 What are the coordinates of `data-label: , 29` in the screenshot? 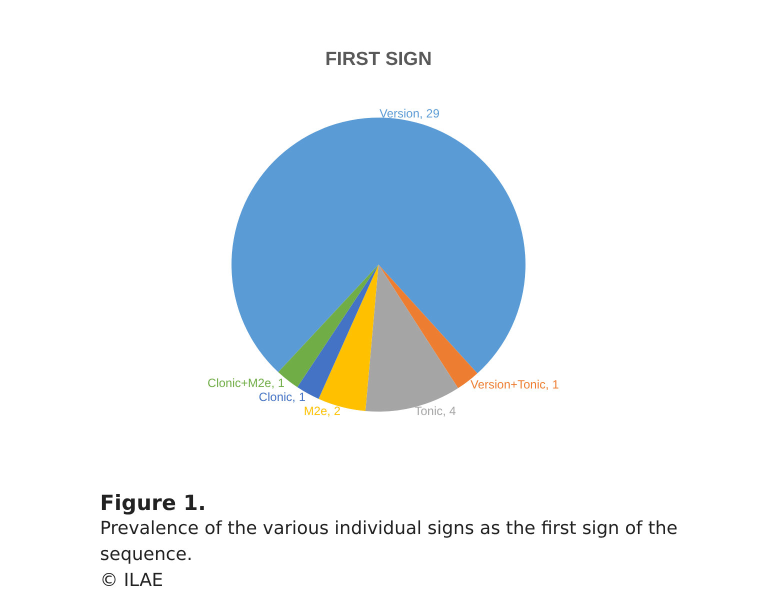 It's located at (429, 113).